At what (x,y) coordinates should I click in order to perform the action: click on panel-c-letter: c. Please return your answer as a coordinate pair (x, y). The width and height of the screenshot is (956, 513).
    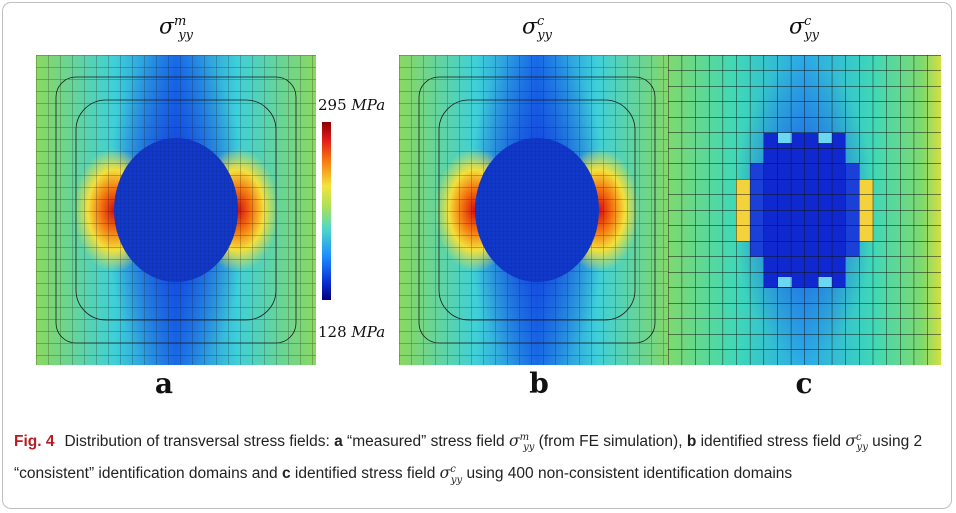
    Looking at the image, I should click on (804, 383).